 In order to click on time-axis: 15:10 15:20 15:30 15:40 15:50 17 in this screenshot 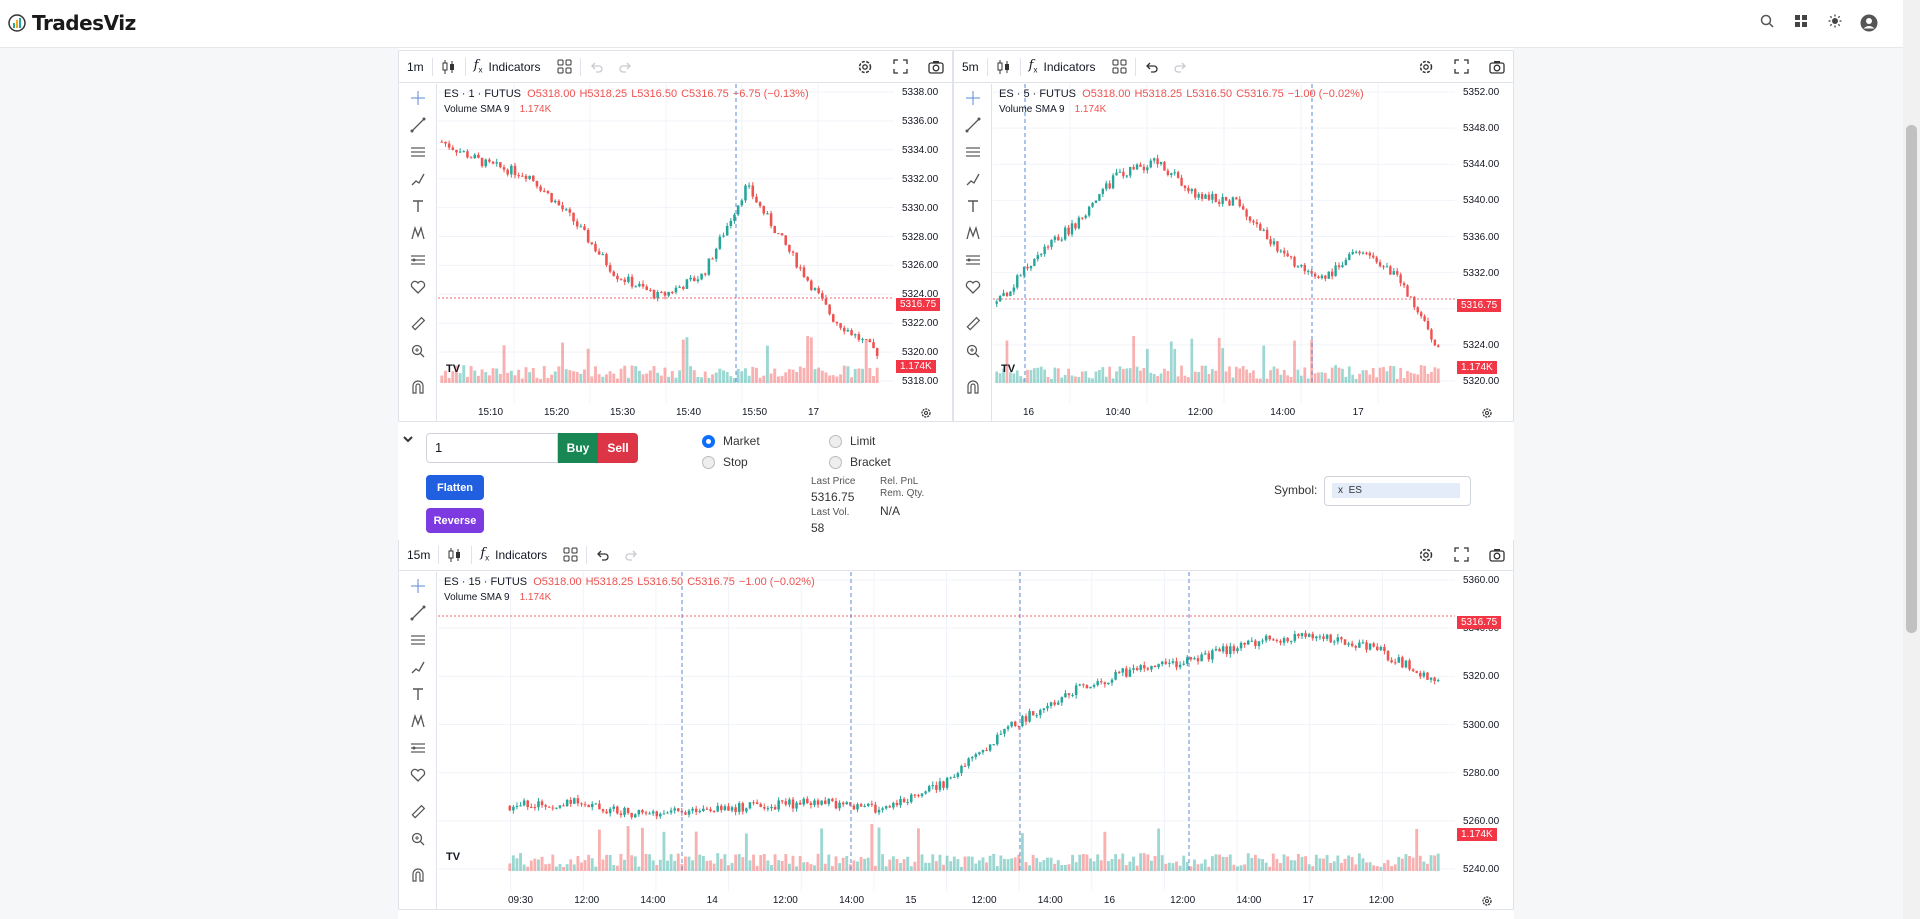, I will do `click(666, 413)`.